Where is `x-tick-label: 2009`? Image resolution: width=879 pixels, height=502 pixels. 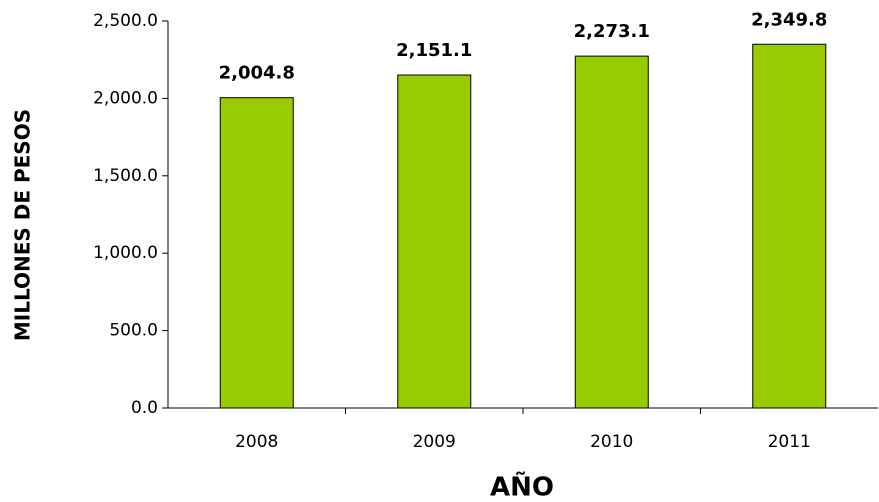 x-tick-label: 2009 is located at coordinates (434, 442).